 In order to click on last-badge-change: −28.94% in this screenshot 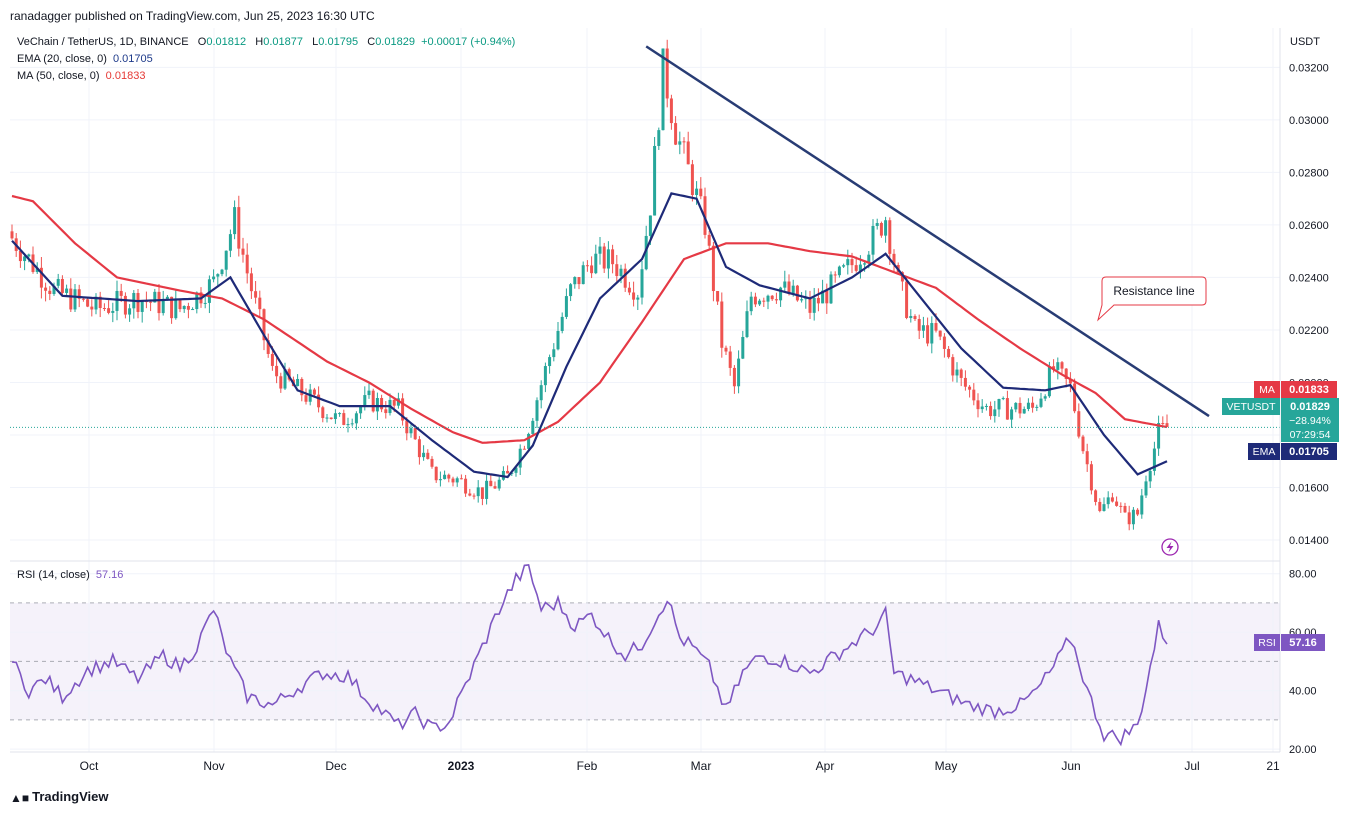, I will do `click(1310, 421)`.